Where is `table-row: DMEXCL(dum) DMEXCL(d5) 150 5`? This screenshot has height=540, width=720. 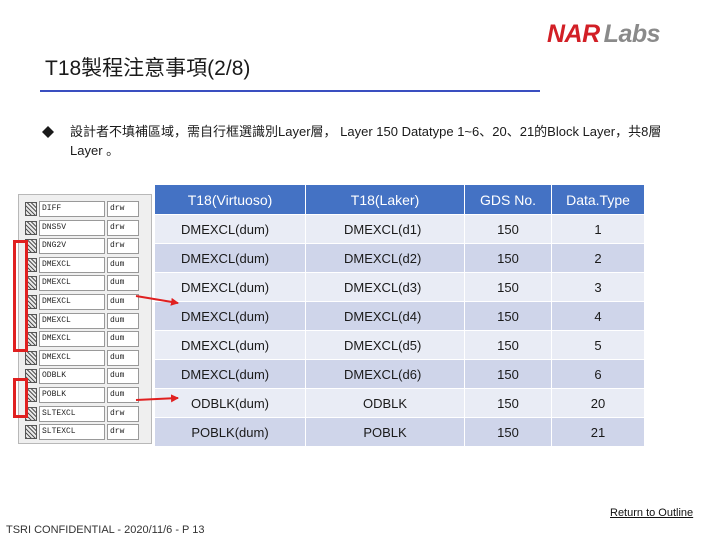 table-row: DMEXCL(dum) DMEXCL(d5) 150 5 is located at coordinates (400, 344).